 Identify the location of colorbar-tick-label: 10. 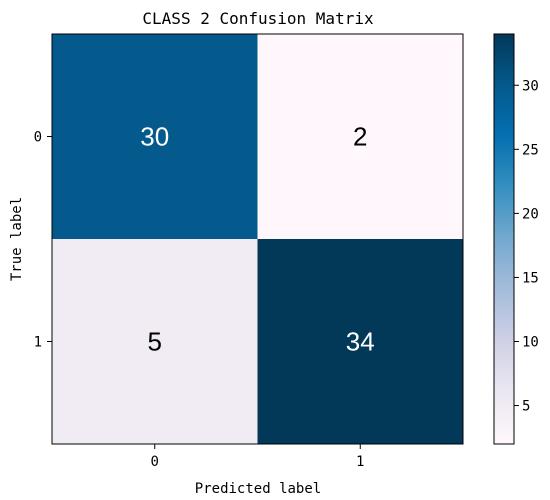
(530, 343).